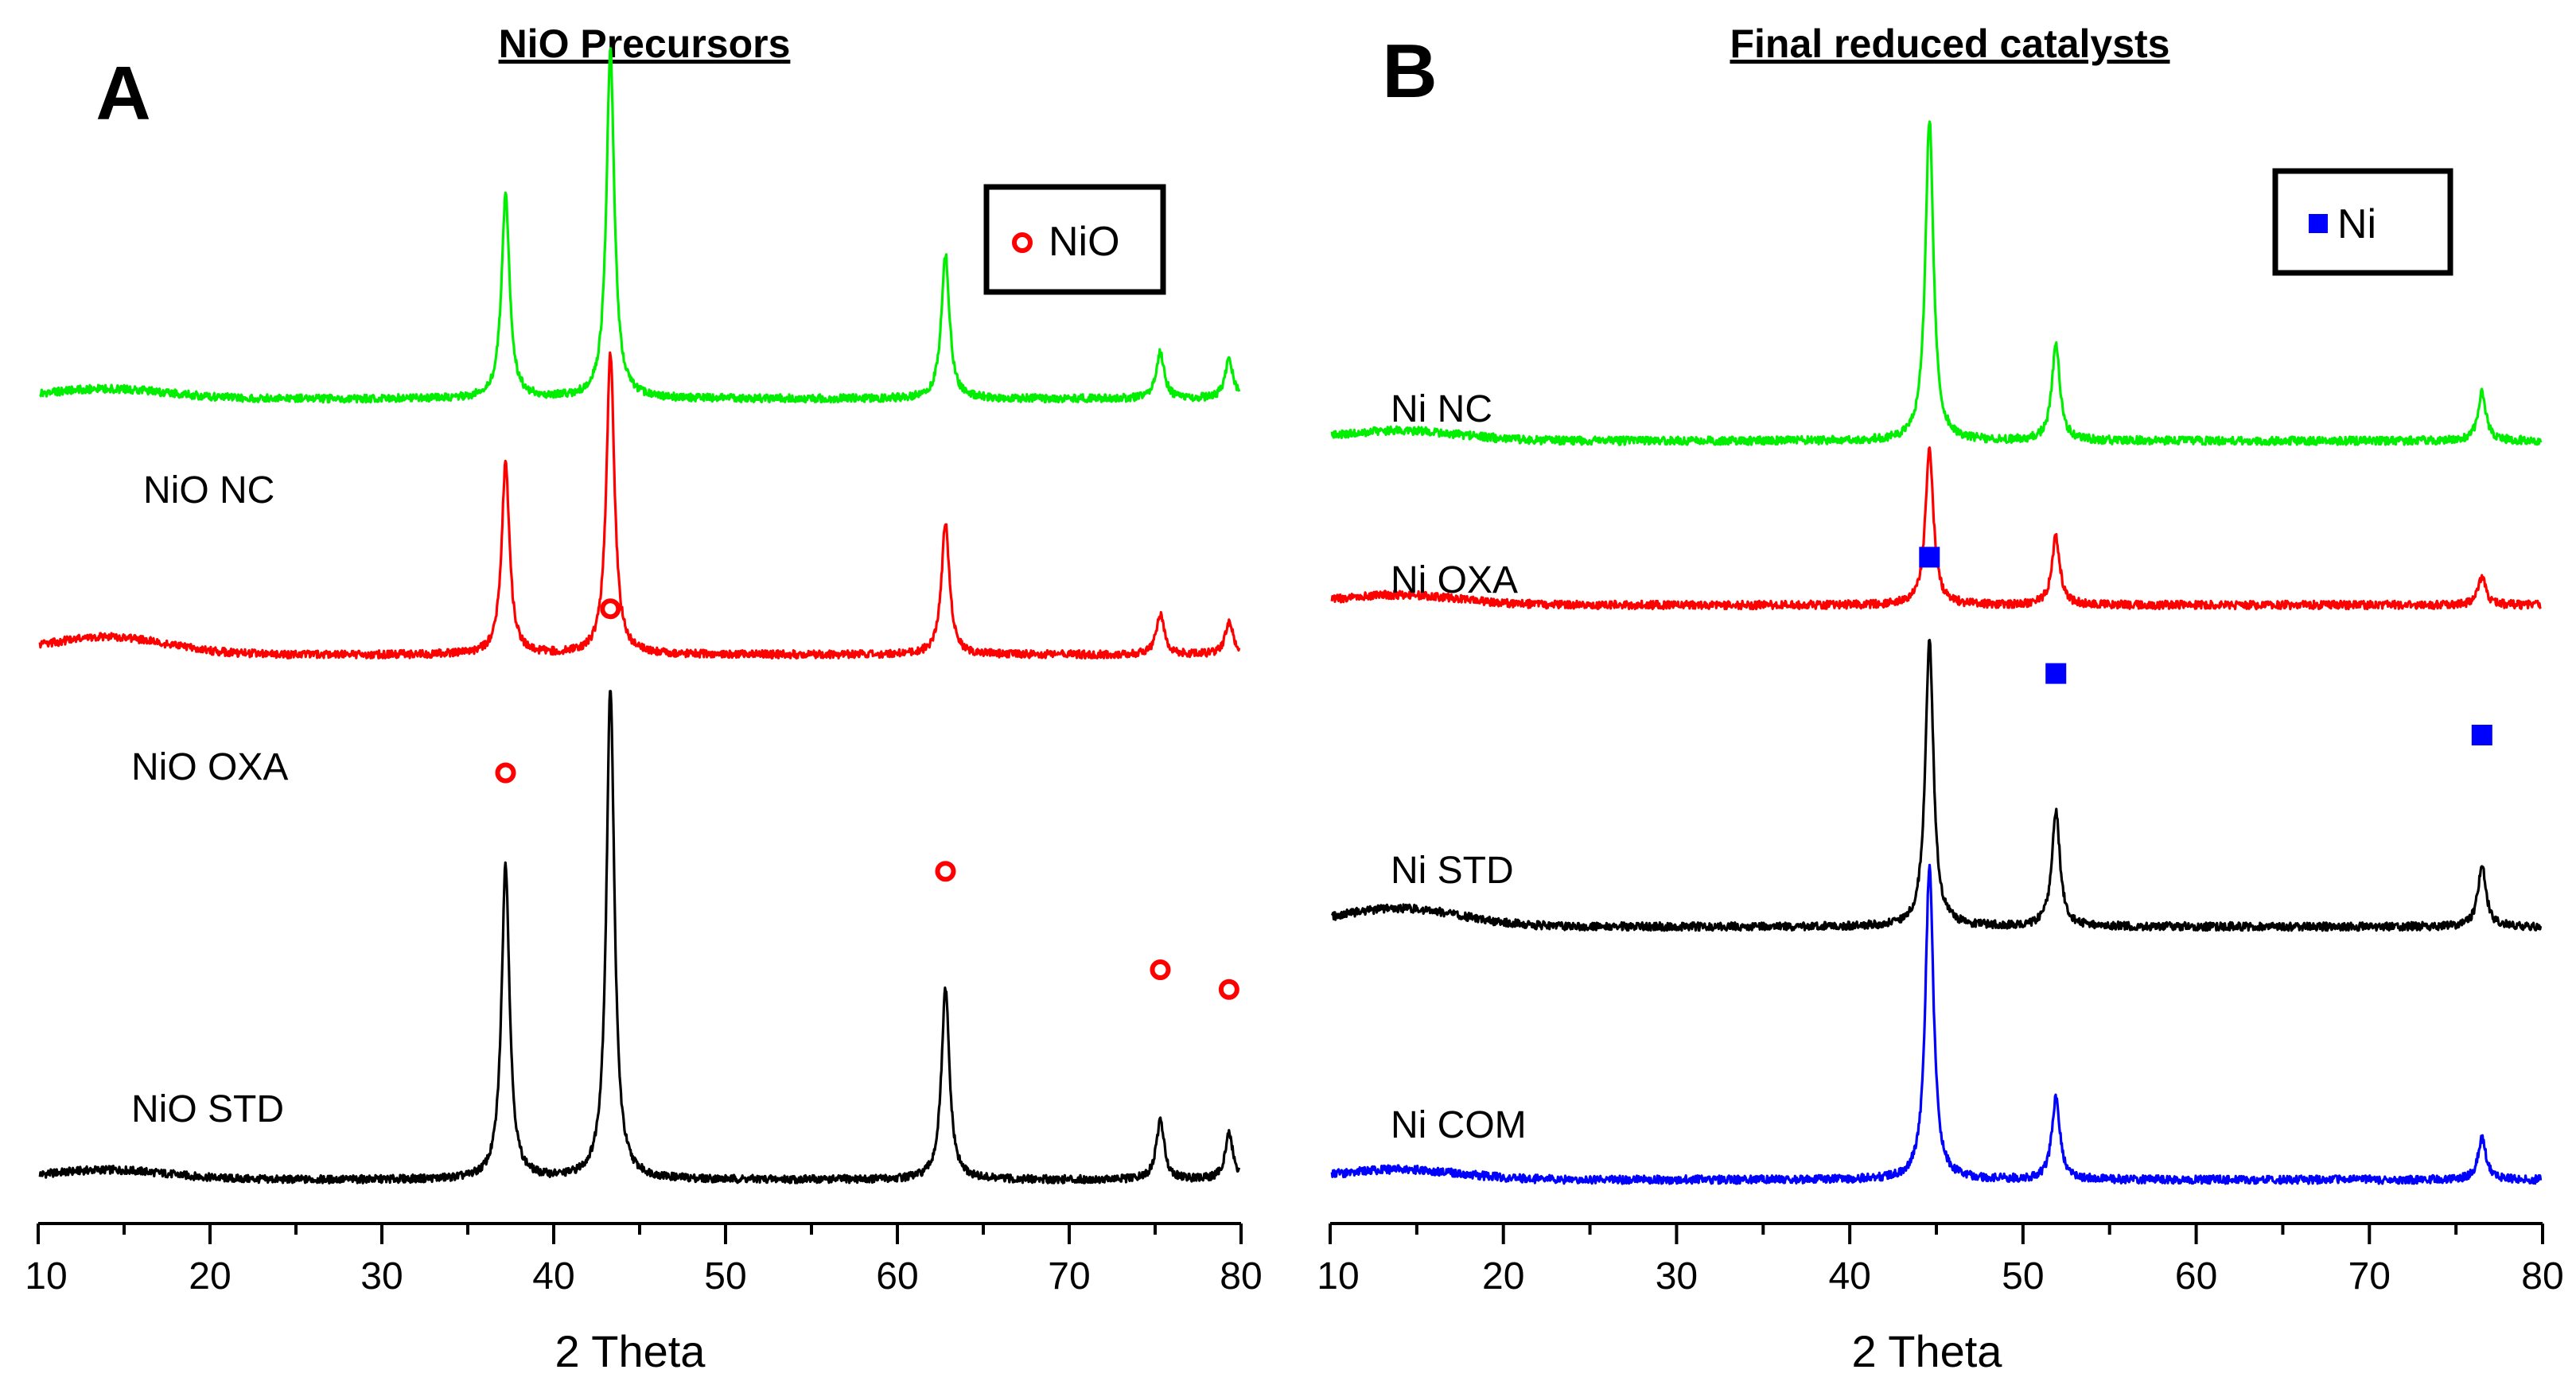  What do you see at coordinates (1937, 283) in the screenshot?
I see `series-line-ni-nc` at bounding box center [1937, 283].